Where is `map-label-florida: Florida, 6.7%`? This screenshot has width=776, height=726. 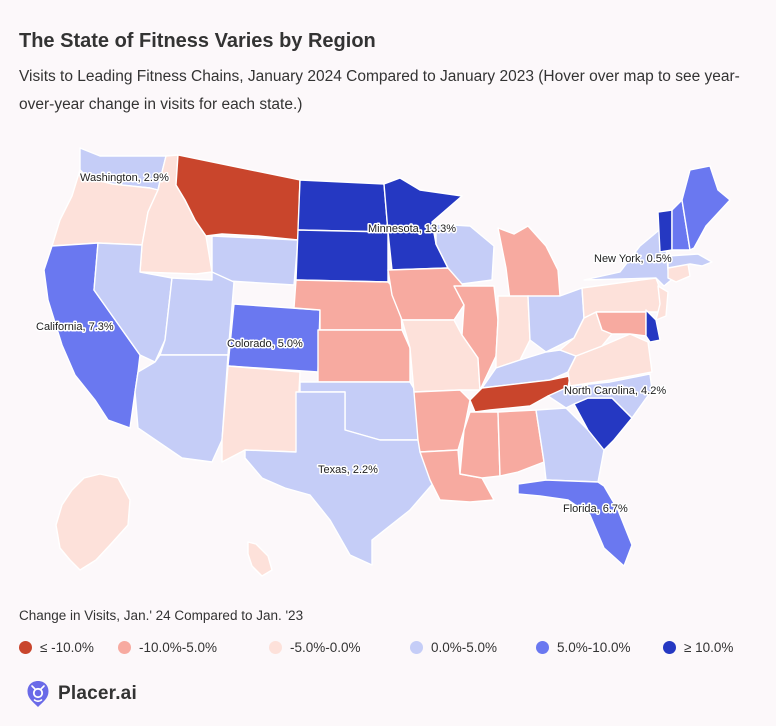 map-label-florida: Florida, 6.7% is located at coordinates (595, 509).